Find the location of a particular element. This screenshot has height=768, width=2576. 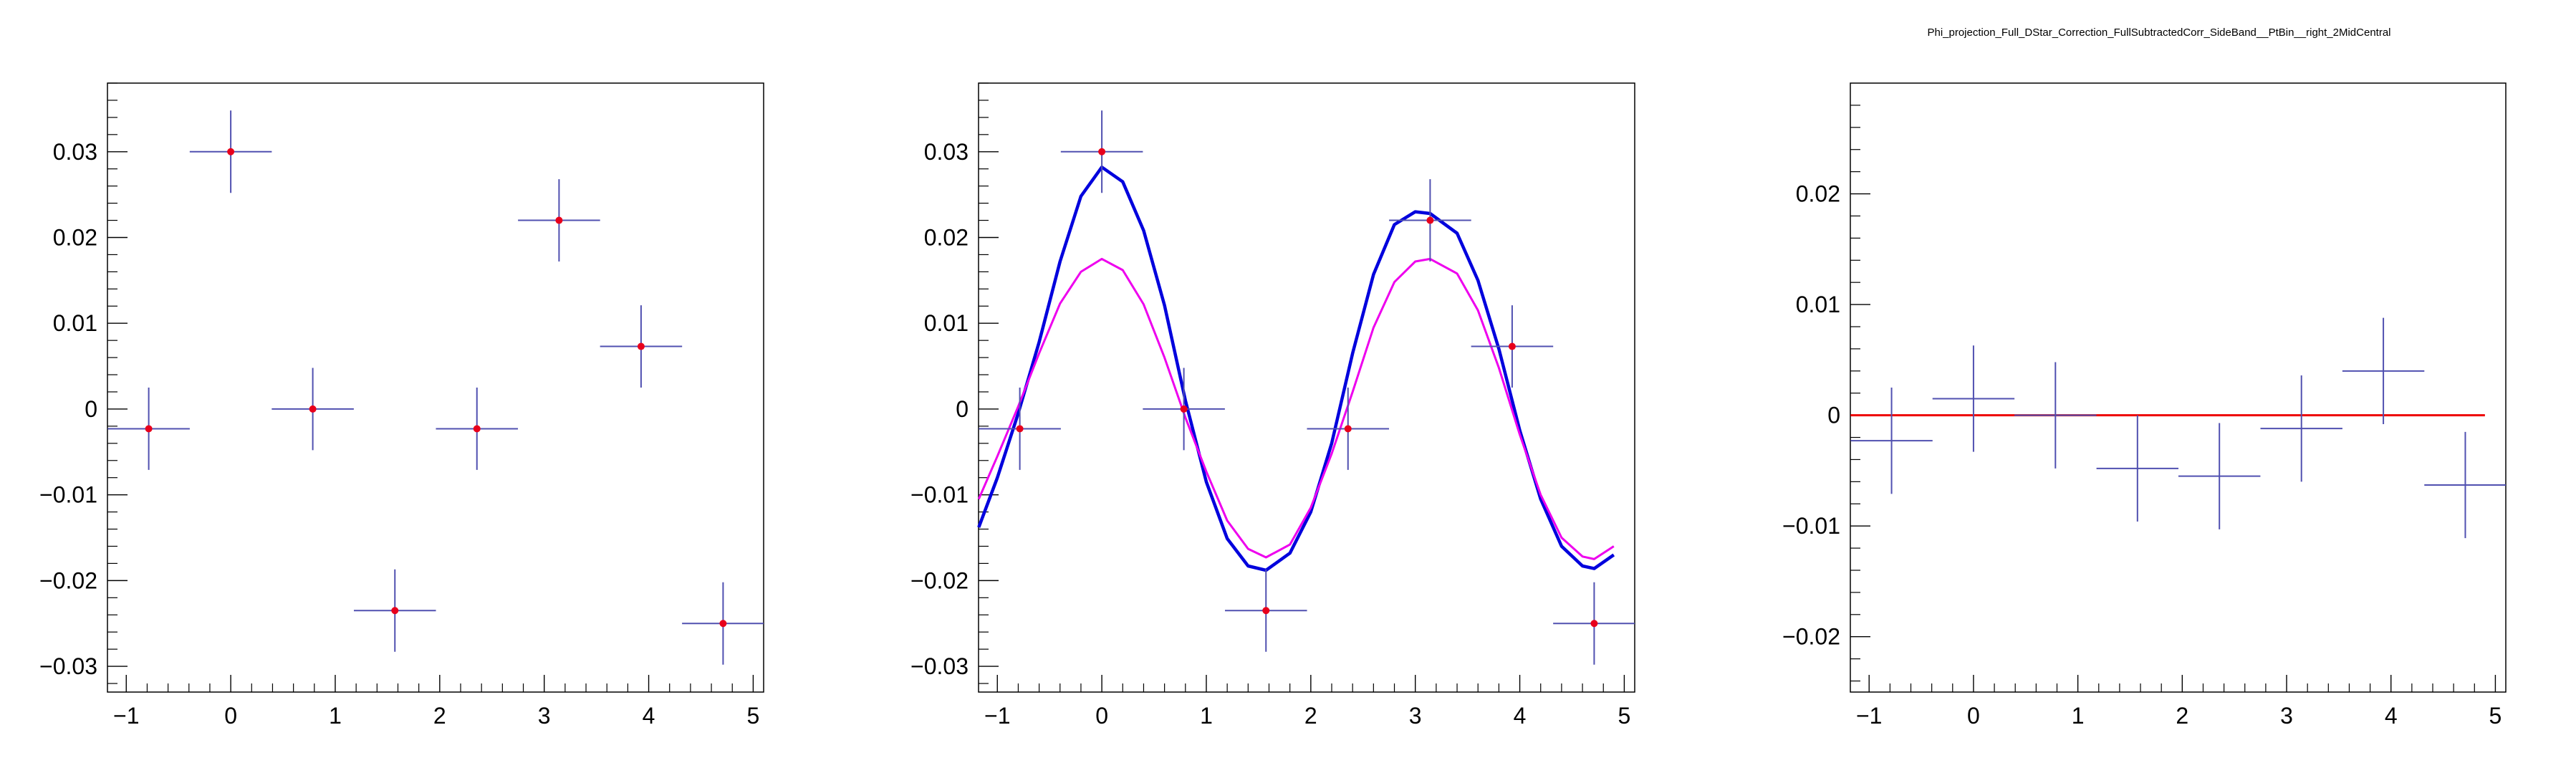

panel-1-x-tick-label: 0 is located at coordinates (230, 716).